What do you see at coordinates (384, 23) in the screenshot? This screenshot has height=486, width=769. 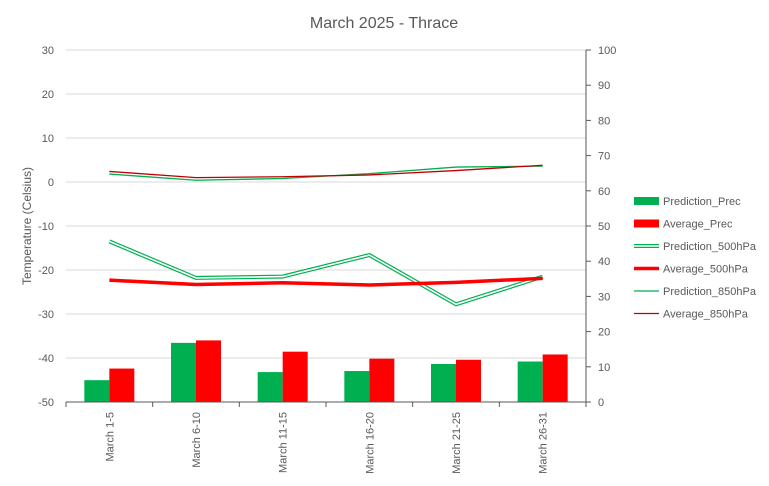 I see `chart-title: March 2025 - Thrace` at bounding box center [384, 23].